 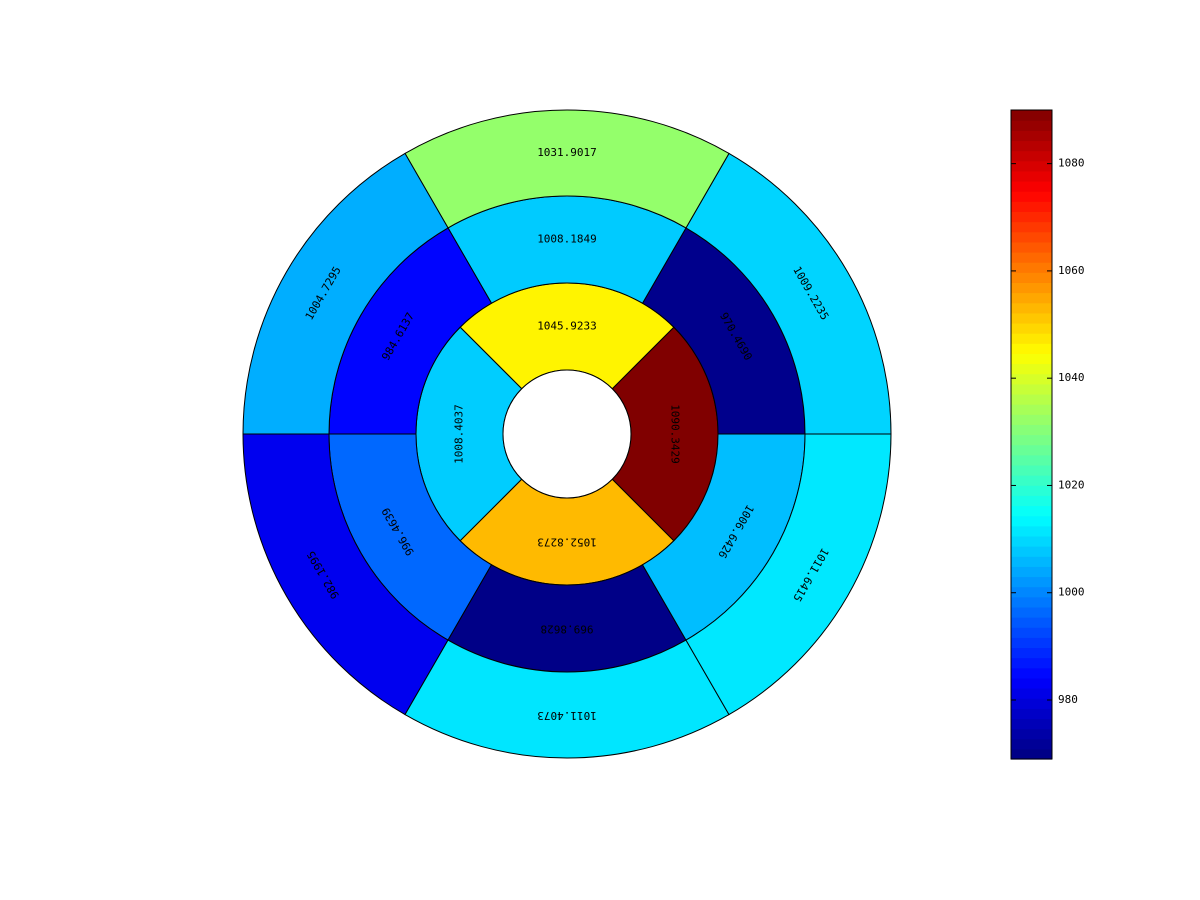 I want to click on colorbar-gradient, so click(x=1031, y=435).